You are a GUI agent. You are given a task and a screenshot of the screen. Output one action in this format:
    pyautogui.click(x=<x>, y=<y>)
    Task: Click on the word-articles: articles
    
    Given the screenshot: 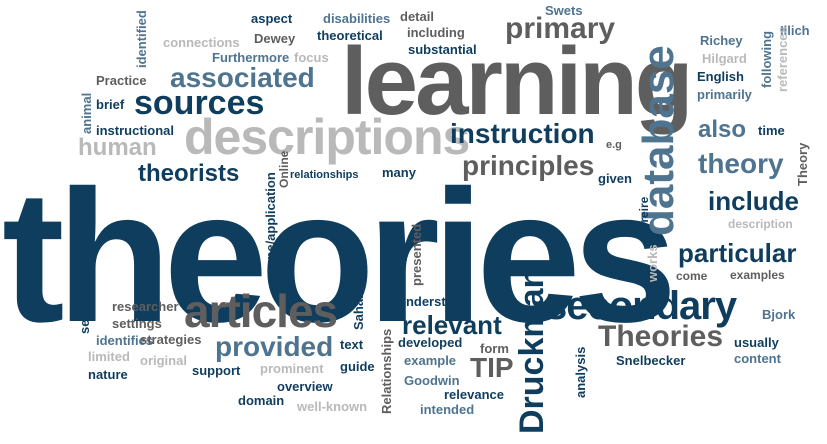 What is the action you would take?
    pyautogui.click(x=261, y=311)
    